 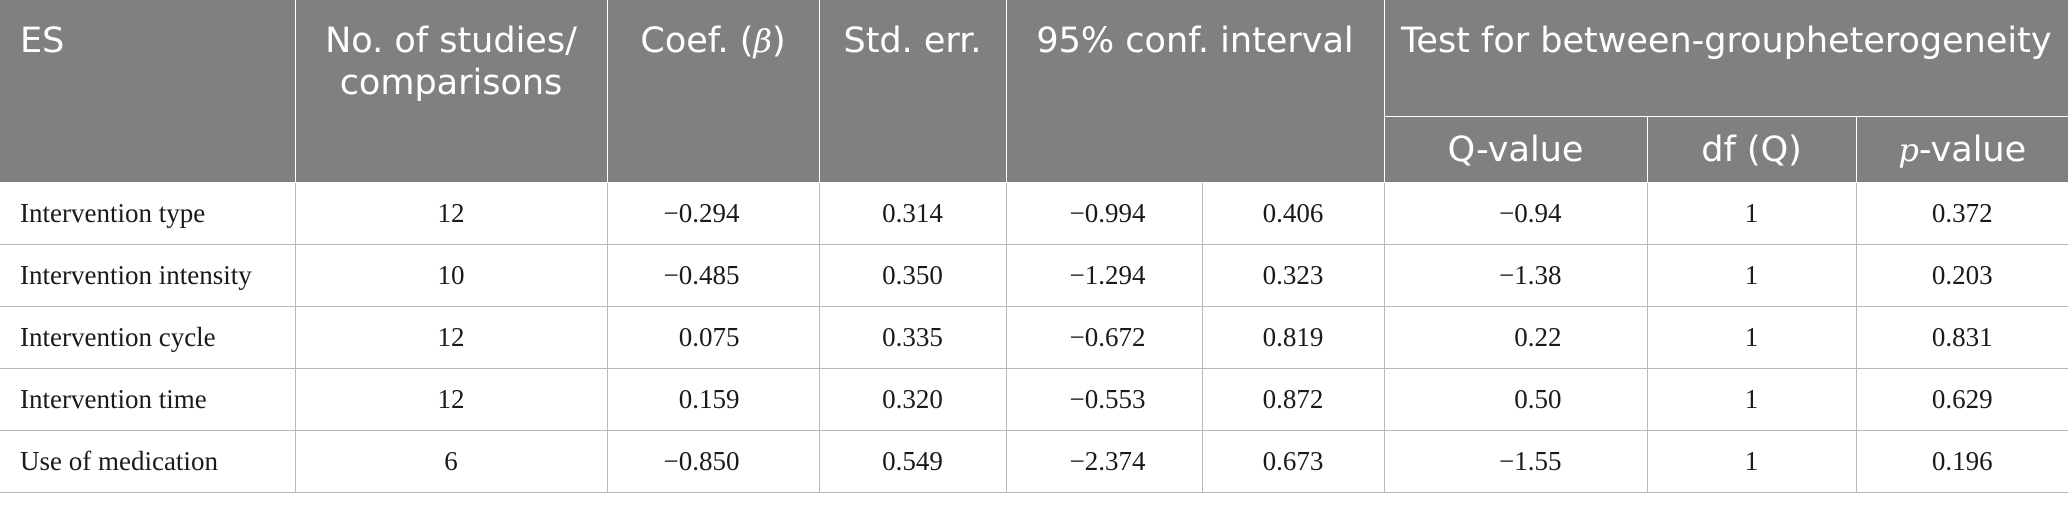 I want to click on cell-ci-high: 0.819, so click(x=1293, y=337).